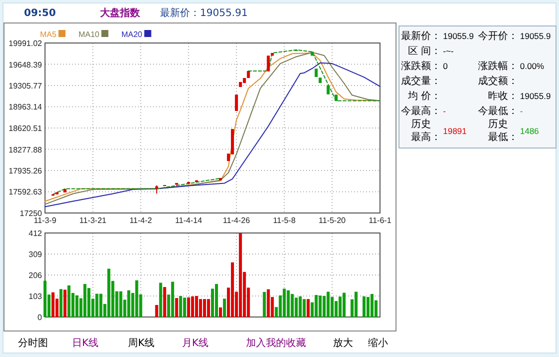  Describe the element at coordinates (530, 131) in the screenshot. I see `text: 1486` at that location.